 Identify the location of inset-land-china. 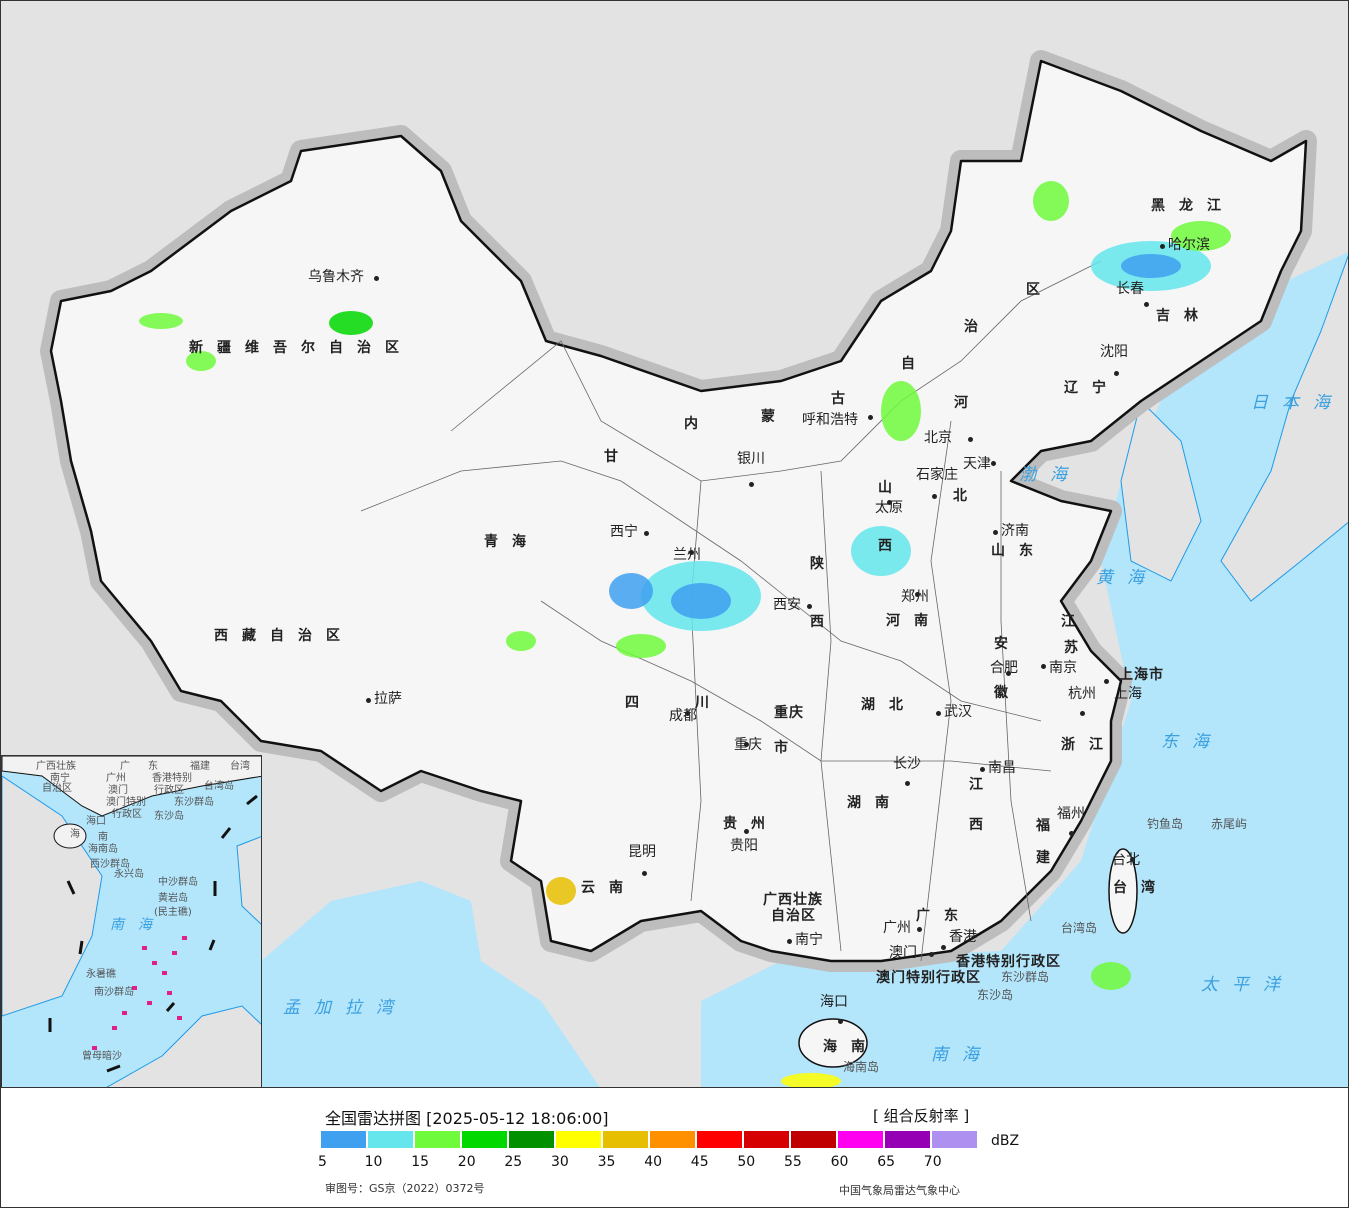
(131, 786).